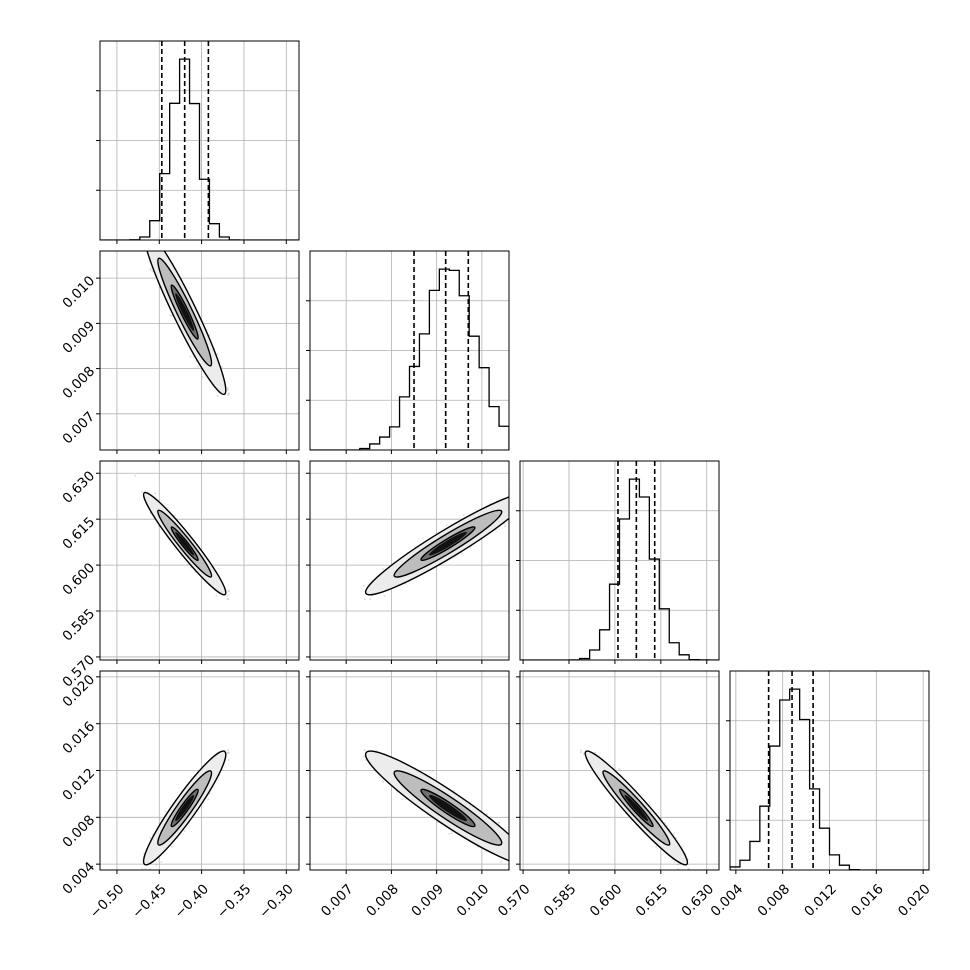 This screenshot has width=970, height=970. Describe the element at coordinates (79, 428) in the screenshot. I see `y-tick-label: 0.007` at that location.